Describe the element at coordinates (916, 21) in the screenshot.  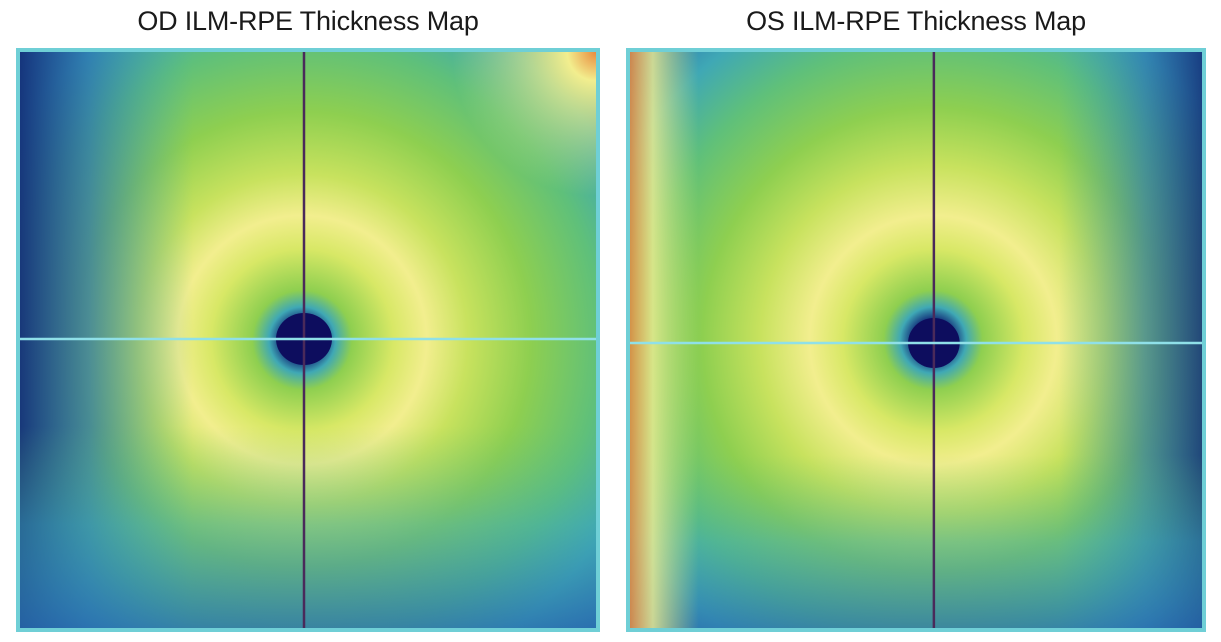
I see `os-map-title: OS ILM-RPE Thickness Map` at that location.